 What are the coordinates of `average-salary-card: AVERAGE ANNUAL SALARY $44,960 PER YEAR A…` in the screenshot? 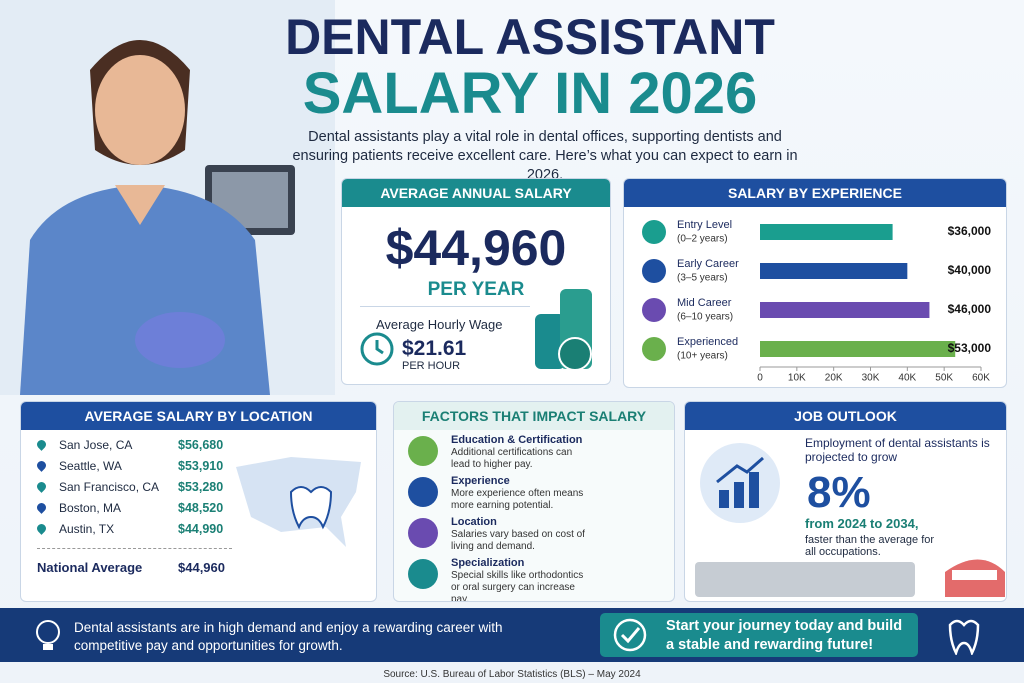 It's located at (476, 281).